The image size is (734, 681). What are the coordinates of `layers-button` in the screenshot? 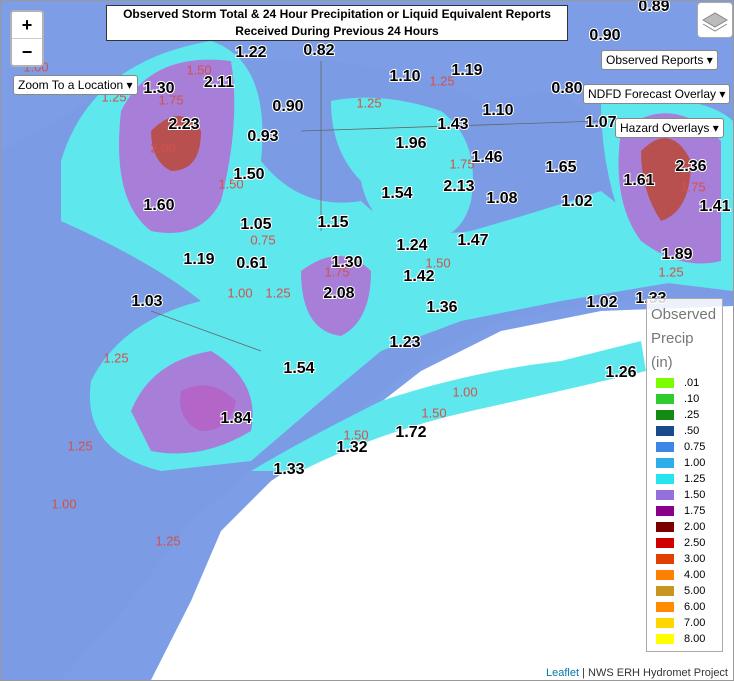 It's located at (715, 20).